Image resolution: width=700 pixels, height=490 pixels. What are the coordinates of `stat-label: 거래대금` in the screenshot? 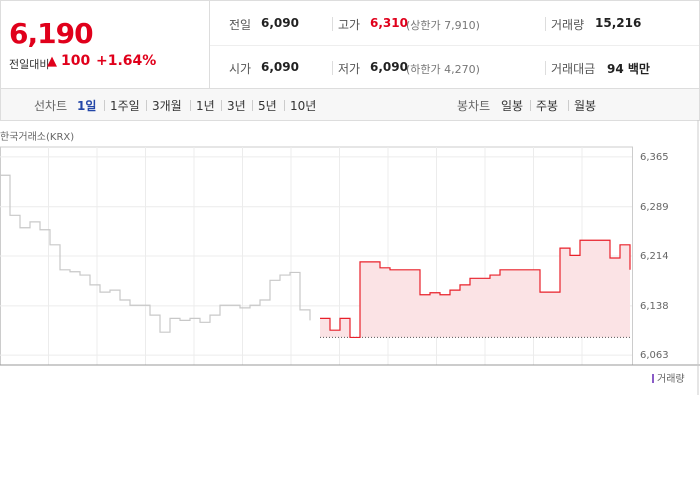 It's located at (573, 69).